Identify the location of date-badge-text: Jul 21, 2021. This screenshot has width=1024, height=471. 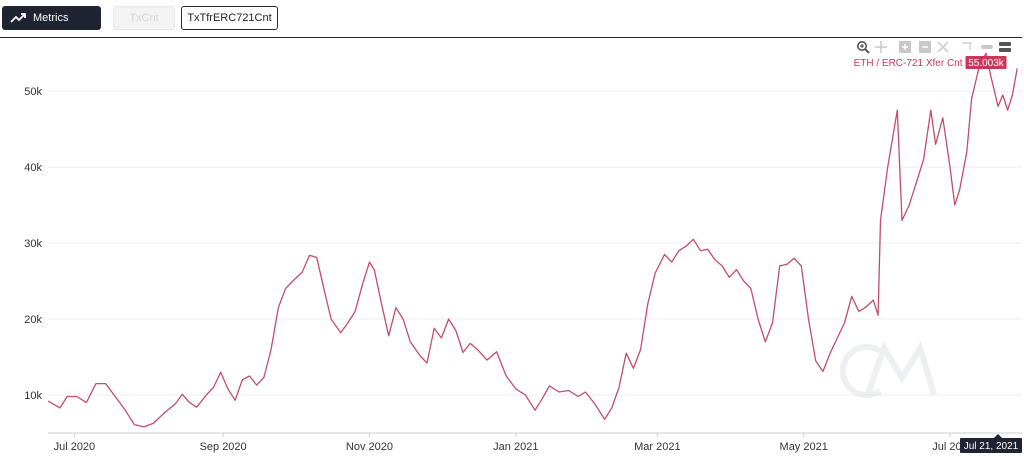
(991, 446).